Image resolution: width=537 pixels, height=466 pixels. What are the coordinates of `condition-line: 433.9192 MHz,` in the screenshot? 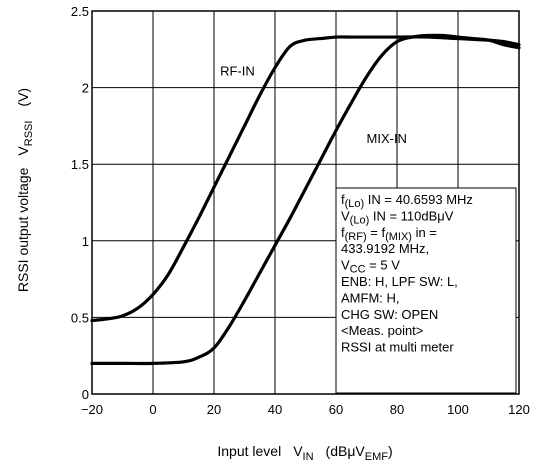 It's located at (385, 248).